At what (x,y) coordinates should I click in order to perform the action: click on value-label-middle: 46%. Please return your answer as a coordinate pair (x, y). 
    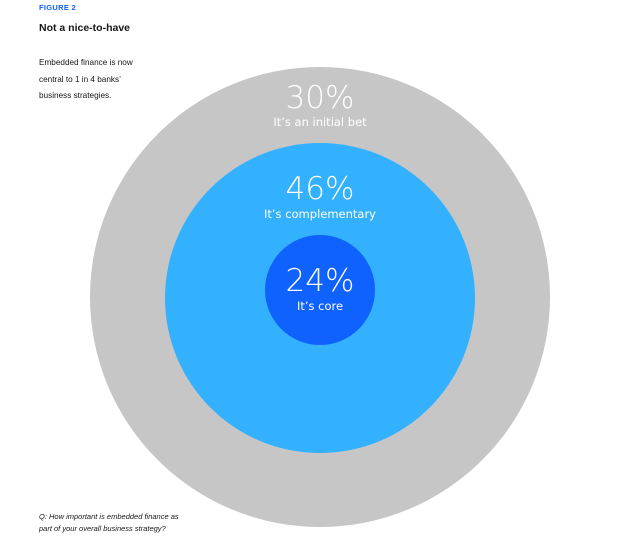
    Looking at the image, I should click on (320, 189).